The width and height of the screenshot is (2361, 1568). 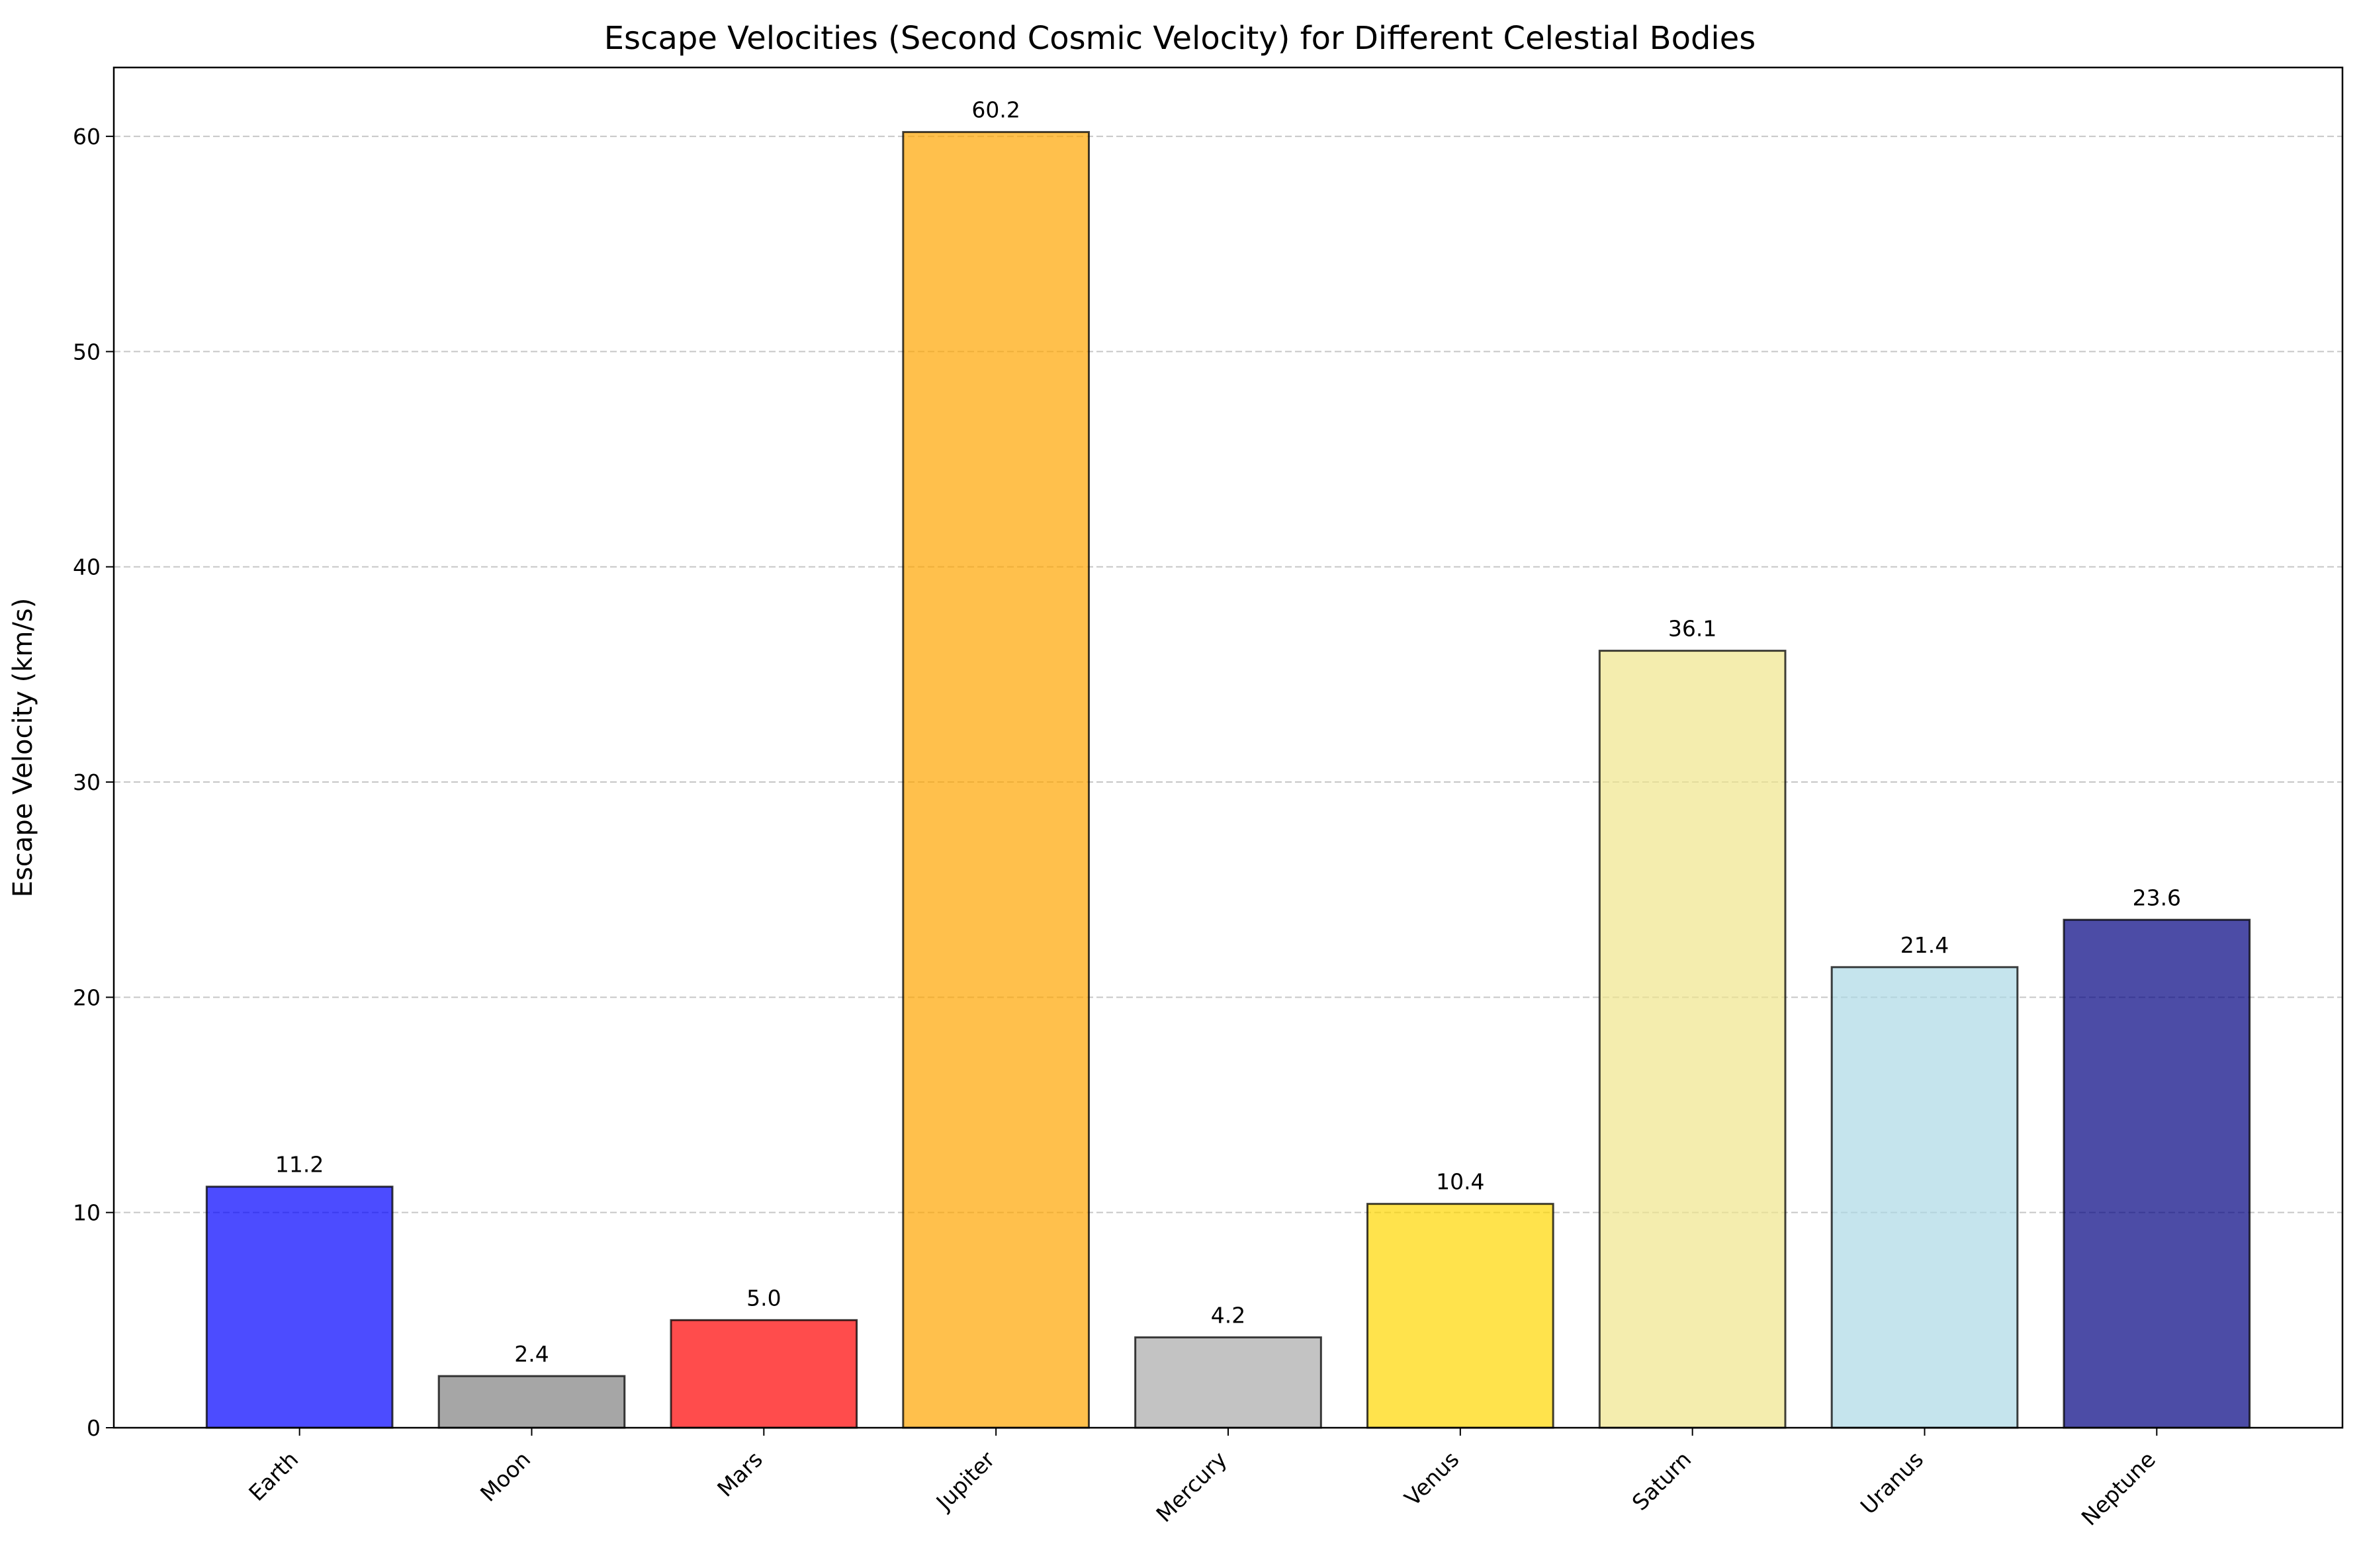 I want to click on y-axis-label: Escape Velocity (km/s), so click(x=23, y=748).